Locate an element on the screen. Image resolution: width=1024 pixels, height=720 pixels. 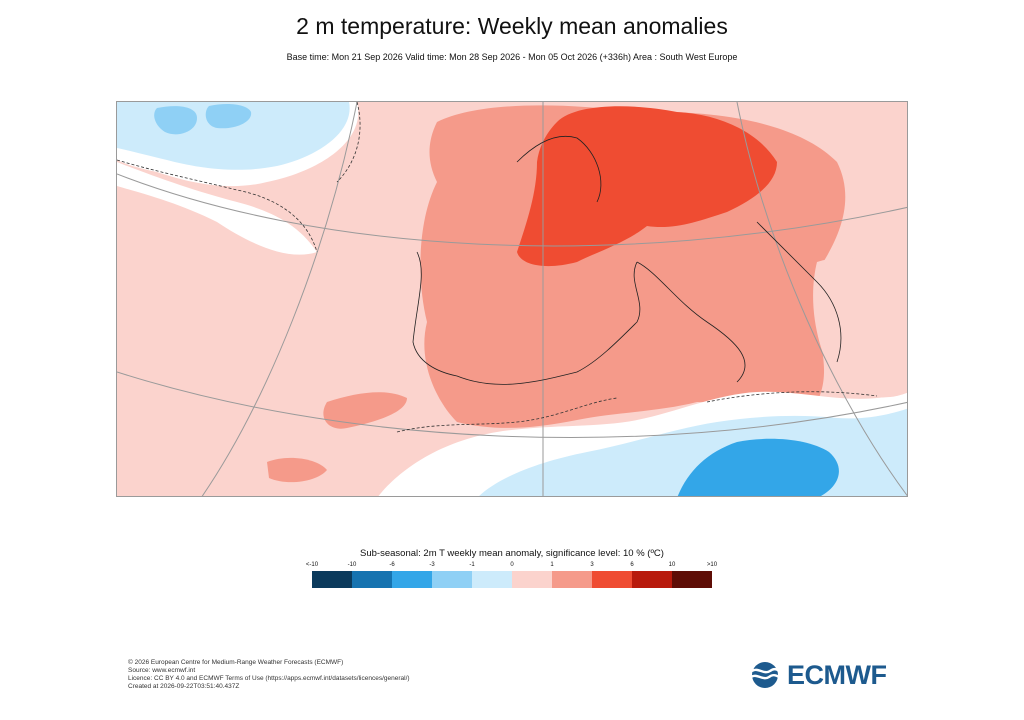
anomaly-zone-neutral-band is located at coordinates (217, 208).